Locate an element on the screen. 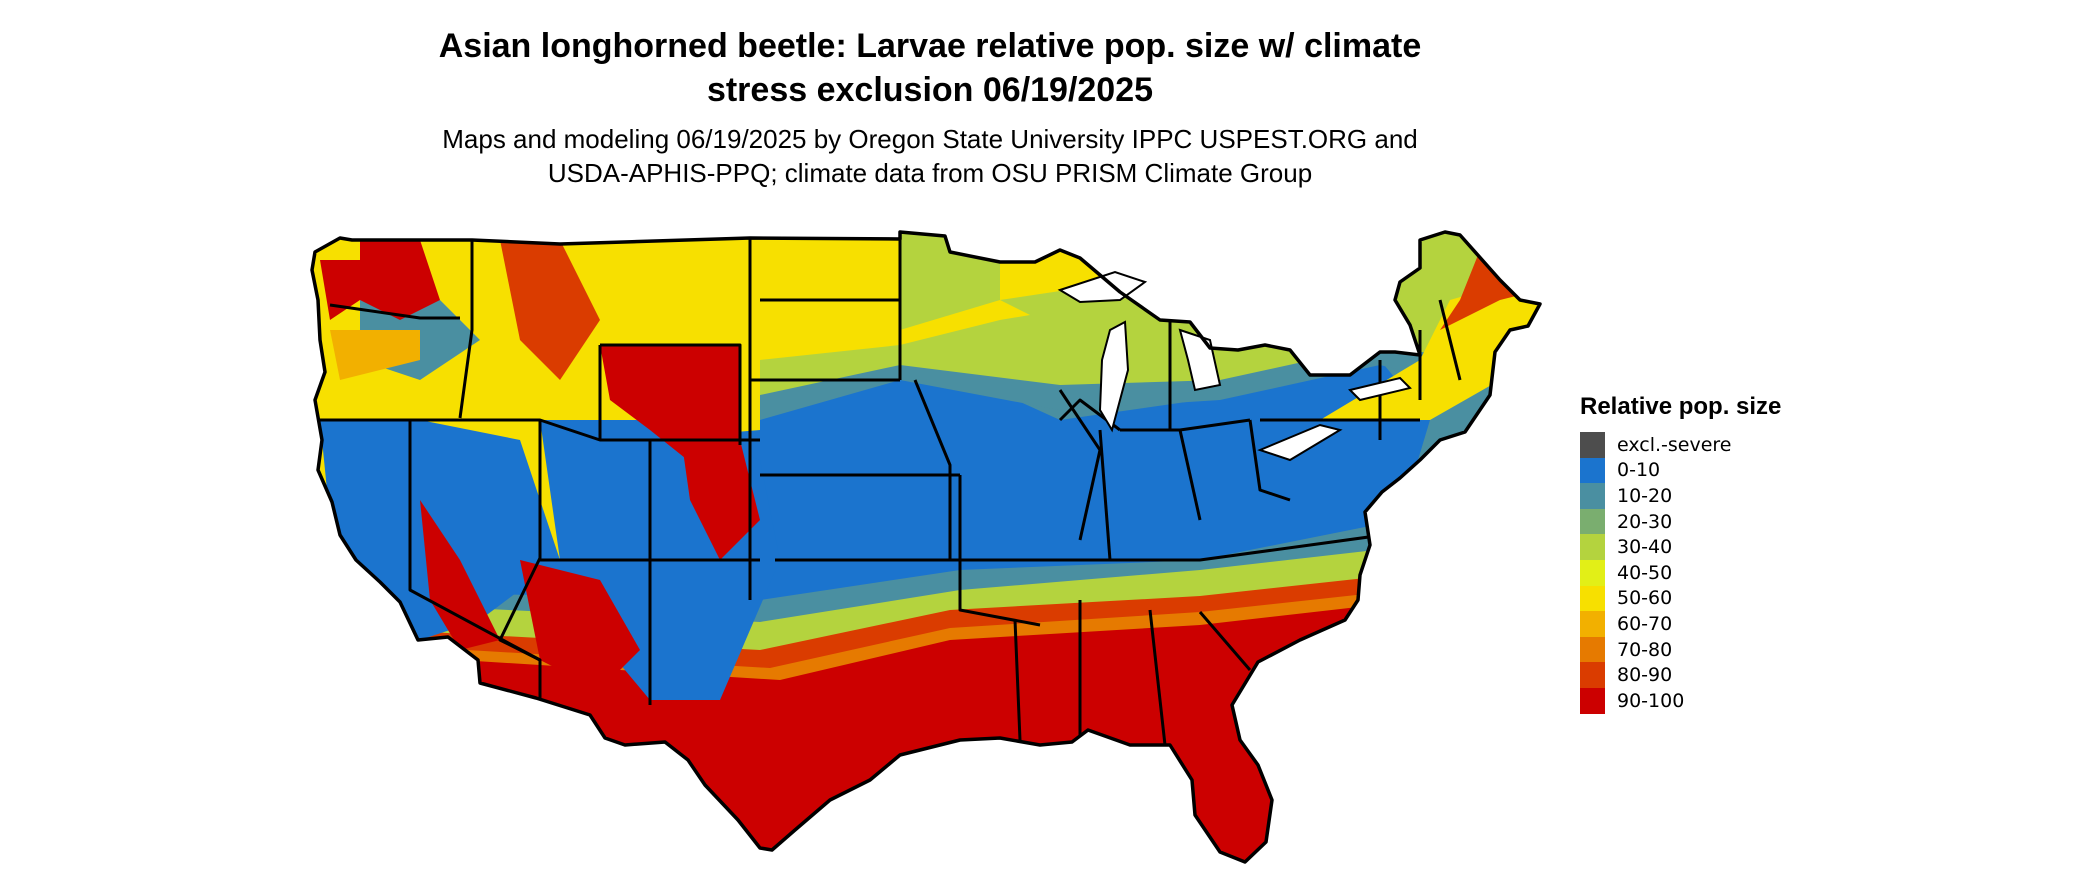 This screenshot has width=2100, height=892. legend-label: 50-60 is located at coordinates (1645, 598).